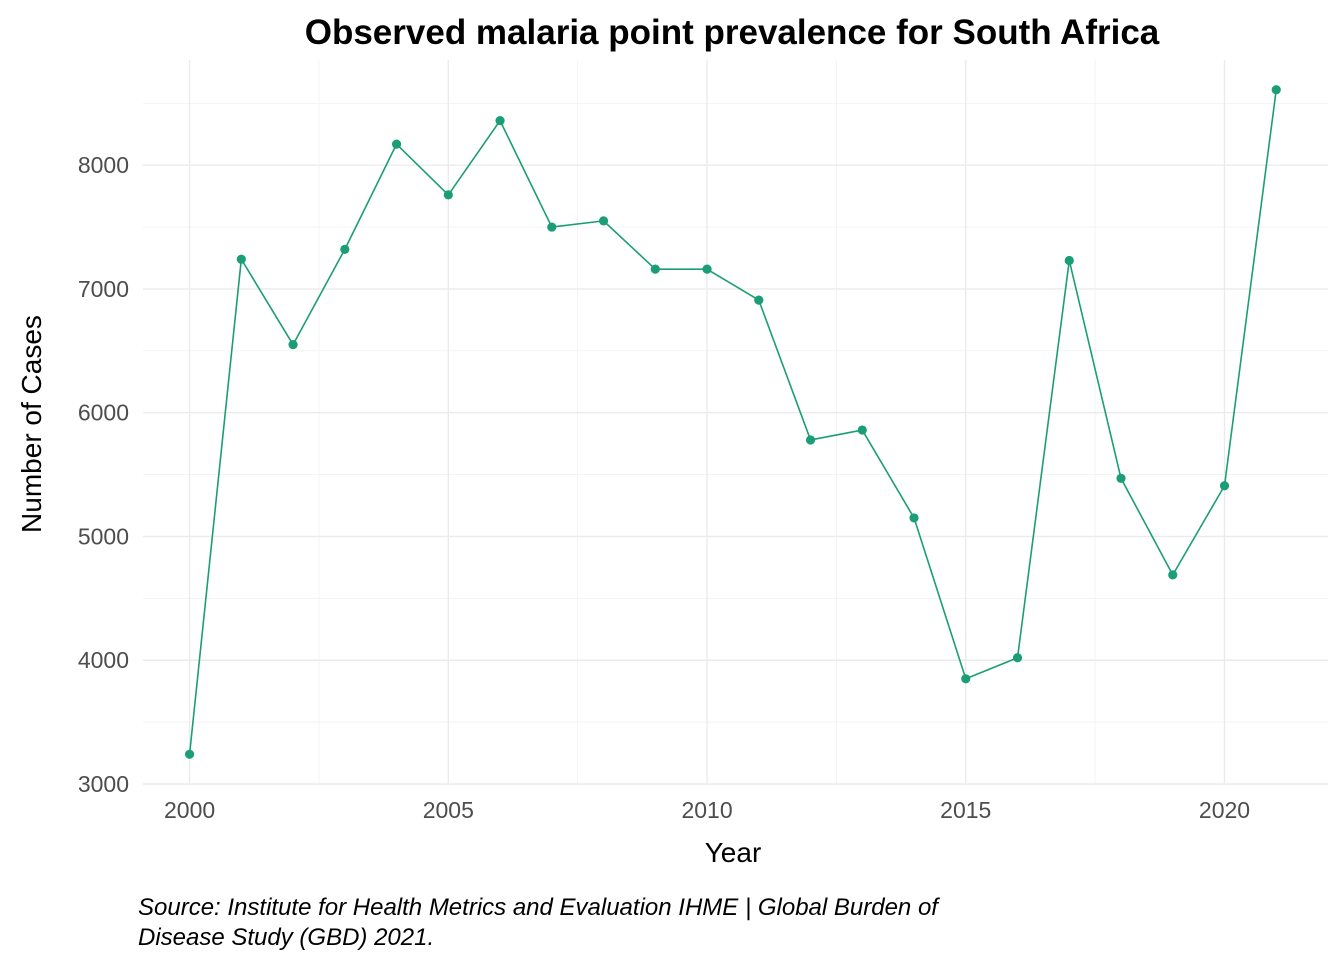  Describe the element at coordinates (733, 852) in the screenshot. I see `x-axis-title: Year` at that location.